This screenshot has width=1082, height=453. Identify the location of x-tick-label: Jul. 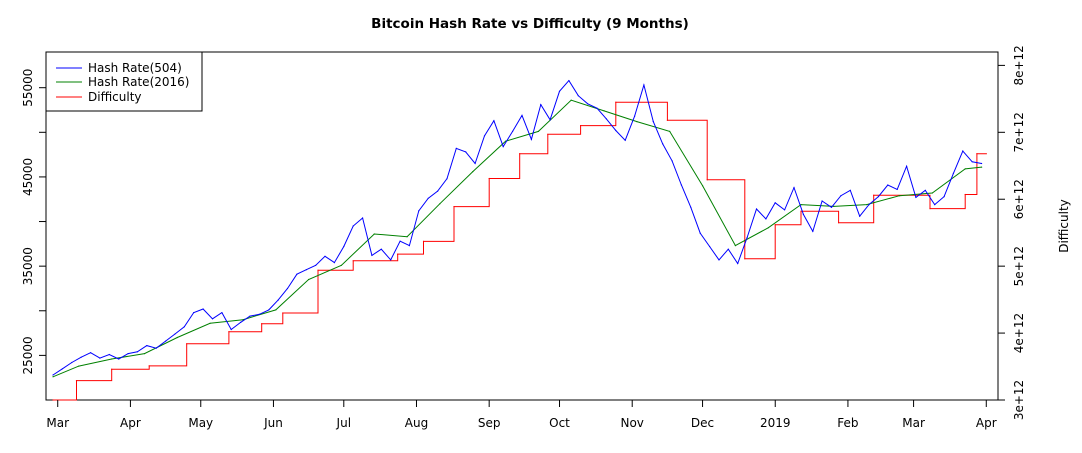
(343, 423).